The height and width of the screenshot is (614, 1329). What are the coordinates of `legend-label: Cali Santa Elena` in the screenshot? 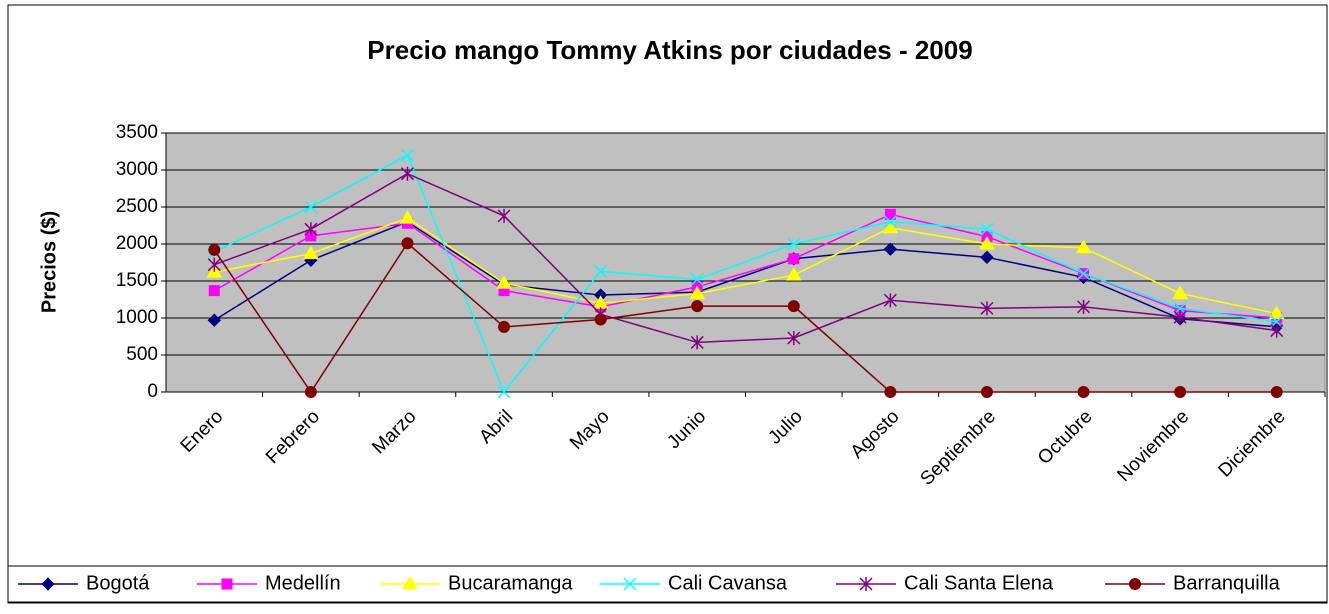 It's located at (979, 583).